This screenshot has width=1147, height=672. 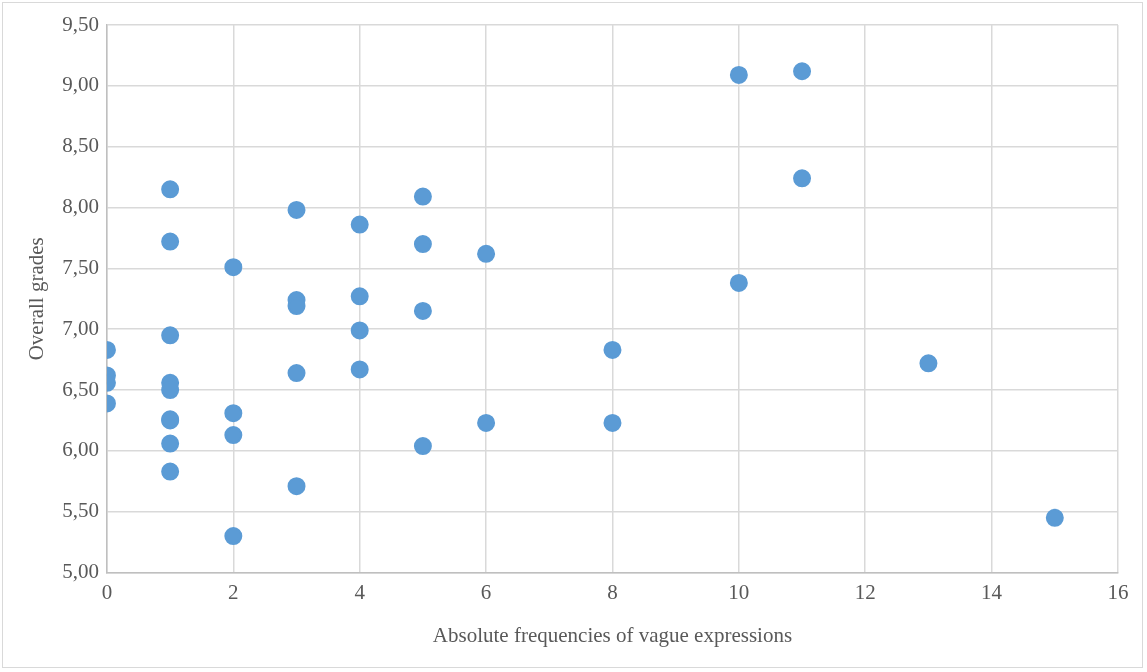 I want to click on y-tick-label: 5,00, so click(x=80, y=571).